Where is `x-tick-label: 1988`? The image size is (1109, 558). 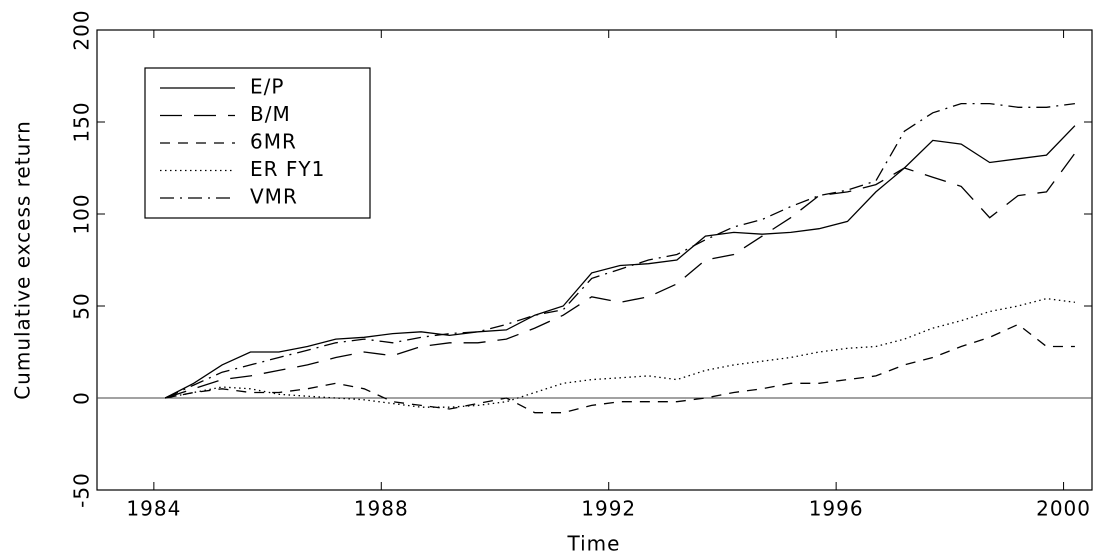
x-tick-label: 1988 is located at coordinates (381, 509).